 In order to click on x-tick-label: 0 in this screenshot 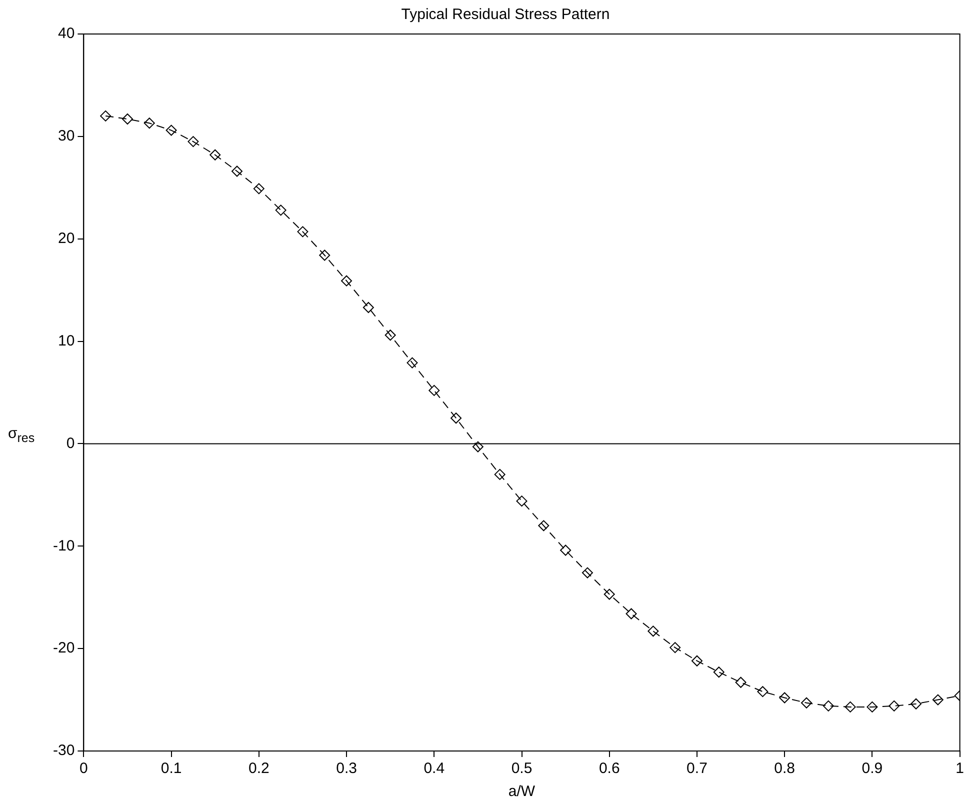, I will do `click(84, 769)`.